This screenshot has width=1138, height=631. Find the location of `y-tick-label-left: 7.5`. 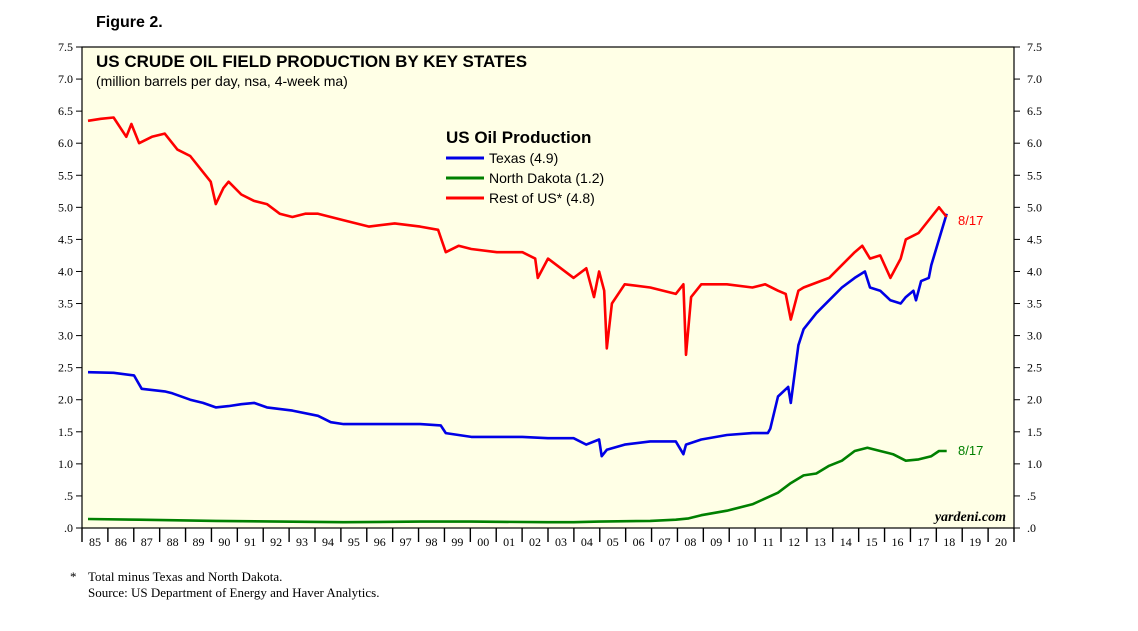

y-tick-label-left: 7.5 is located at coordinates (65, 47).